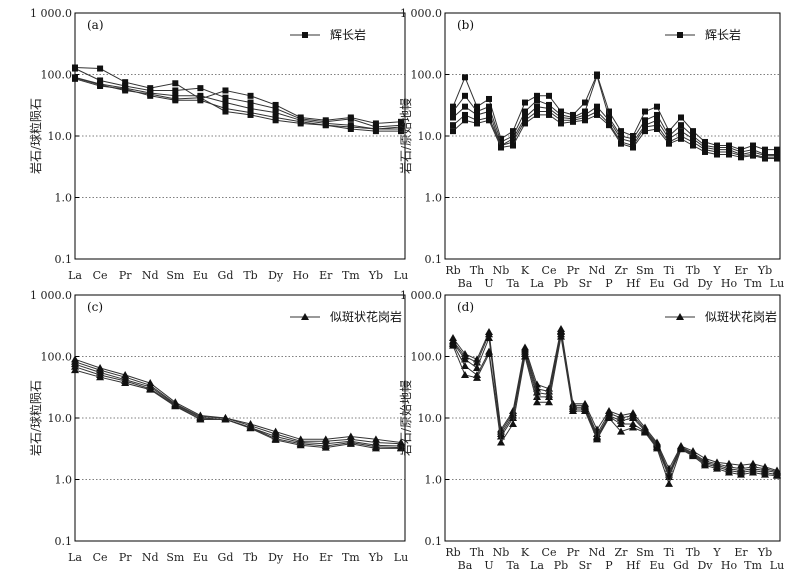 Image resolution: width=805 pixels, height=569 pixels. What do you see at coordinates (597, 552) in the screenshot?
I see `x-tick-label: Nd` at bounding box center [597, 552].